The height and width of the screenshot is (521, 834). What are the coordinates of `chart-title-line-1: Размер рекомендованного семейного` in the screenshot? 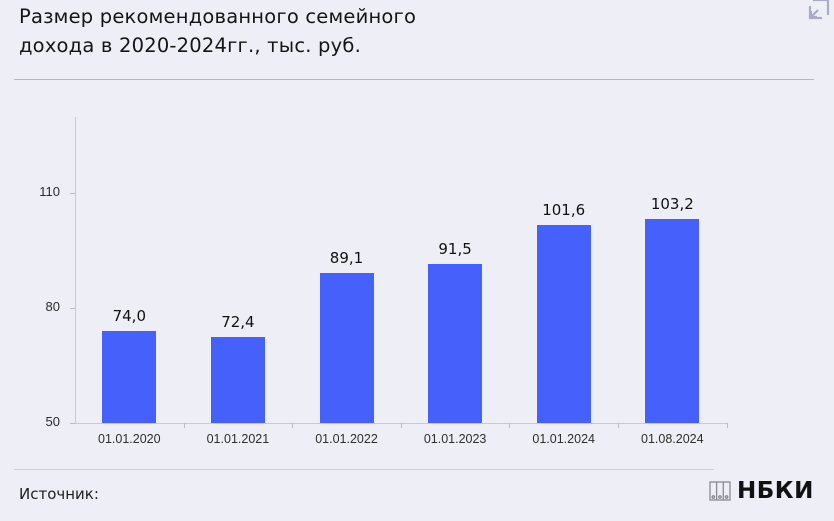 It's located at (218, 16).